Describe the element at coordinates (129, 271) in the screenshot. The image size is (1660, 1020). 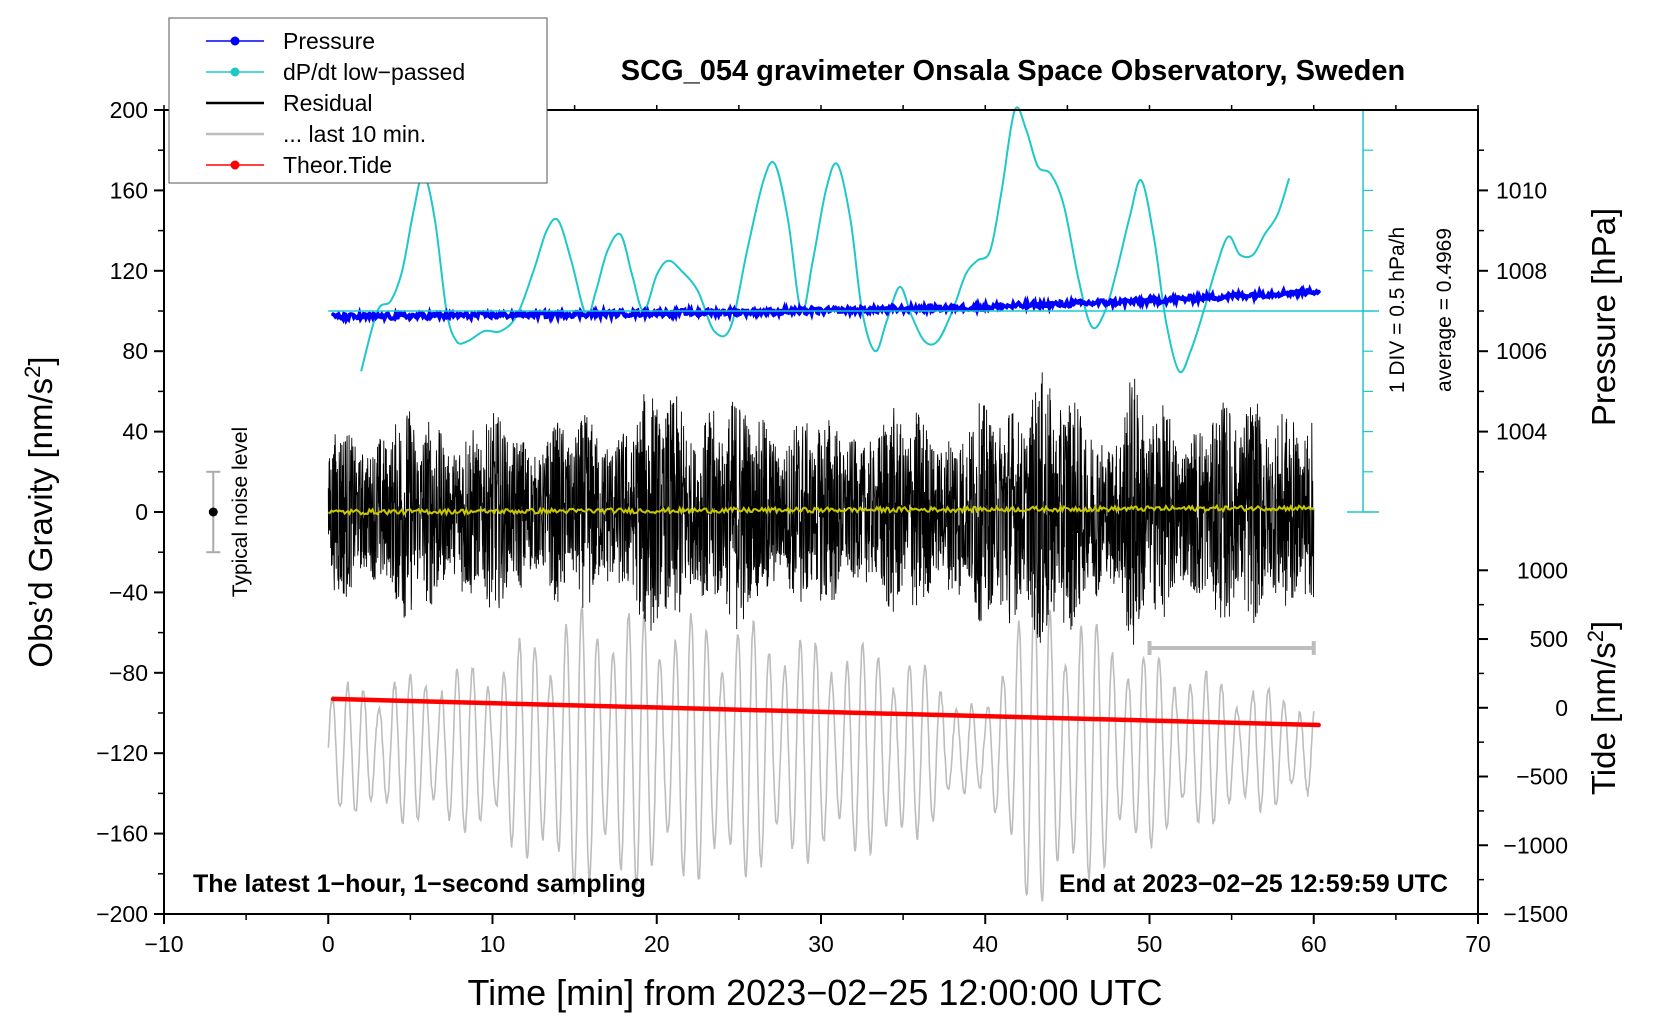
I see `y-tick-label: 120` at that location.